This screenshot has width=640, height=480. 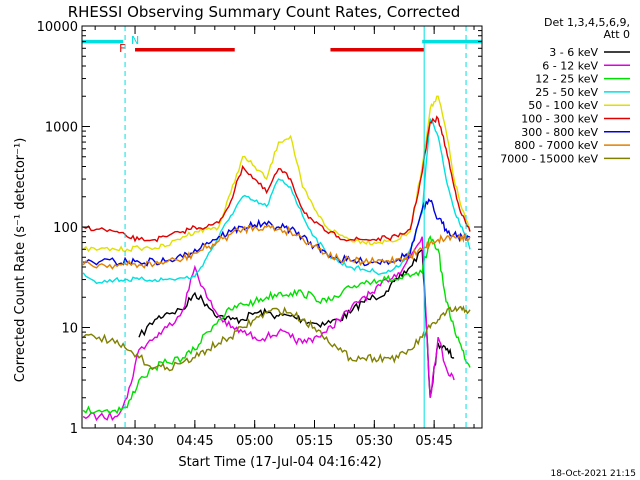 What do you see at coordinates (65, 228) in the screenshot?
I see `y-tick-label: 100` at bounding box center [65, 228].